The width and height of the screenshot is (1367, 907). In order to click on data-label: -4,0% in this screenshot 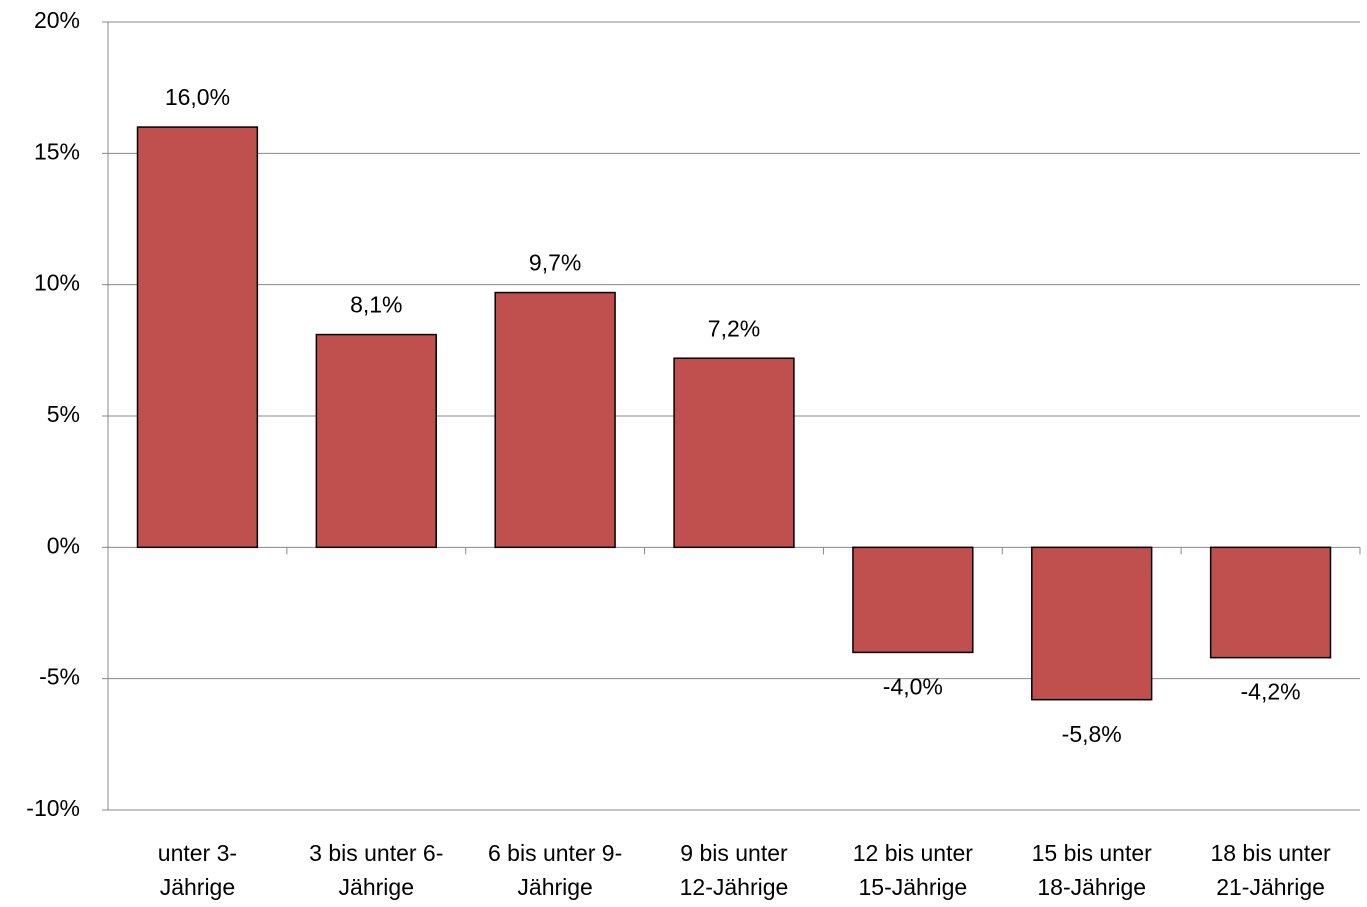, I will do `click(913, 686)`.